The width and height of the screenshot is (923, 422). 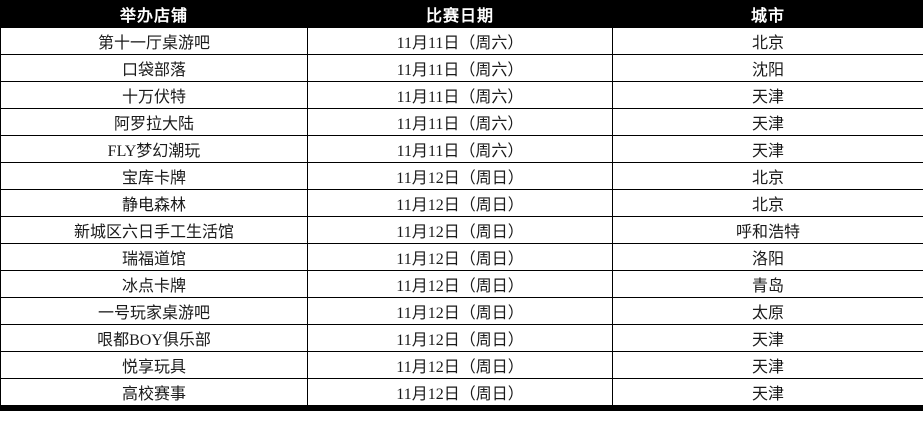 What do you see at coordinates (767, 257) in the screenshot?
I see `cell-city: 洛阳` at bounding box center [767, 257].